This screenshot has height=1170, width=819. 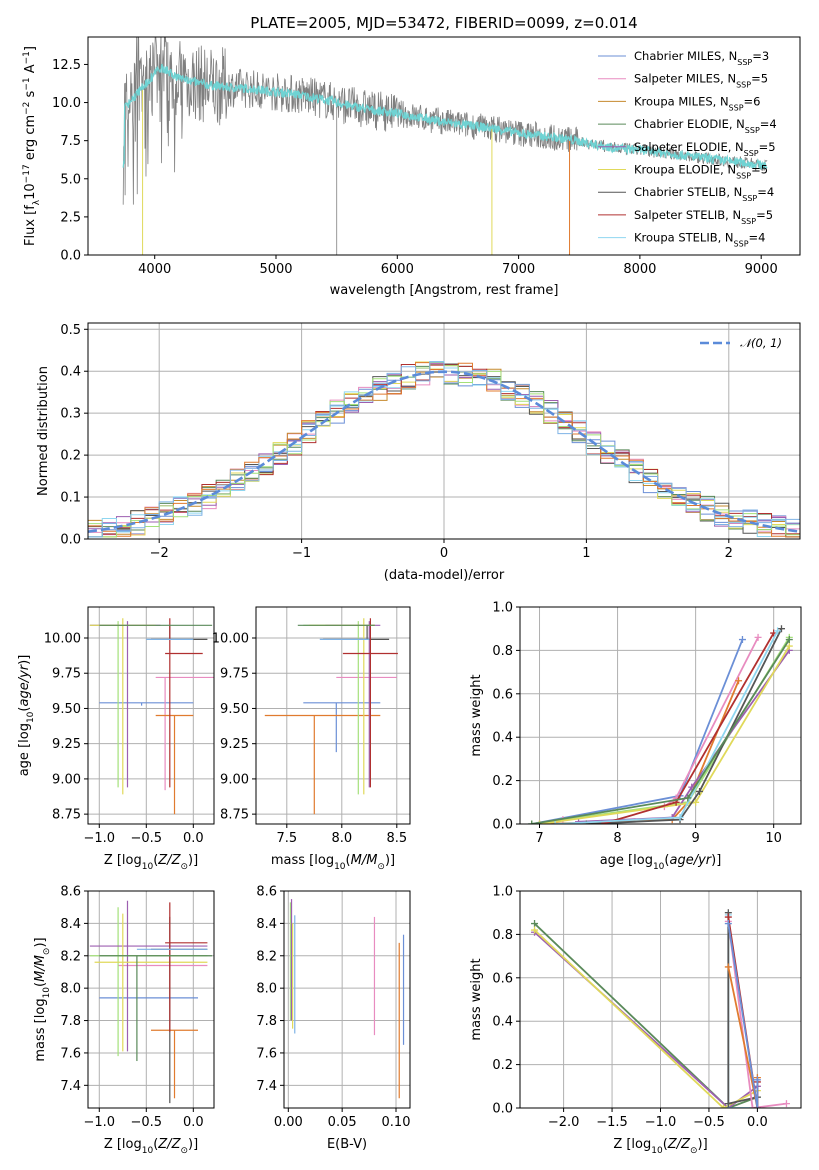 What do you see at coordinates (27, 57) in the screenshot?
I see `y-axis-label-part: −1` at bounding box center [27, 57].